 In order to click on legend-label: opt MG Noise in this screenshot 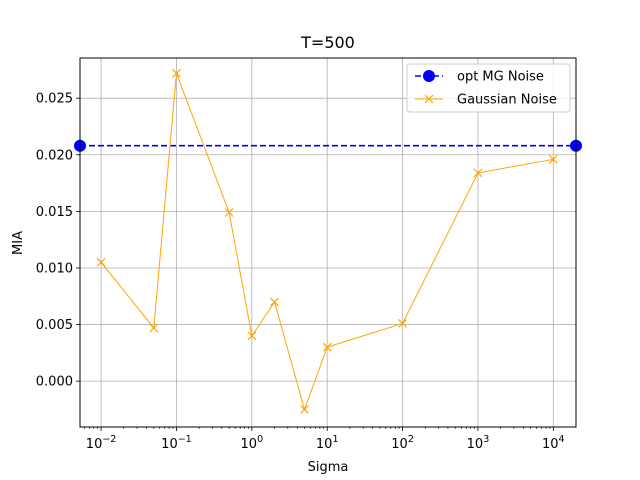, I will do `click(500, 77)`.